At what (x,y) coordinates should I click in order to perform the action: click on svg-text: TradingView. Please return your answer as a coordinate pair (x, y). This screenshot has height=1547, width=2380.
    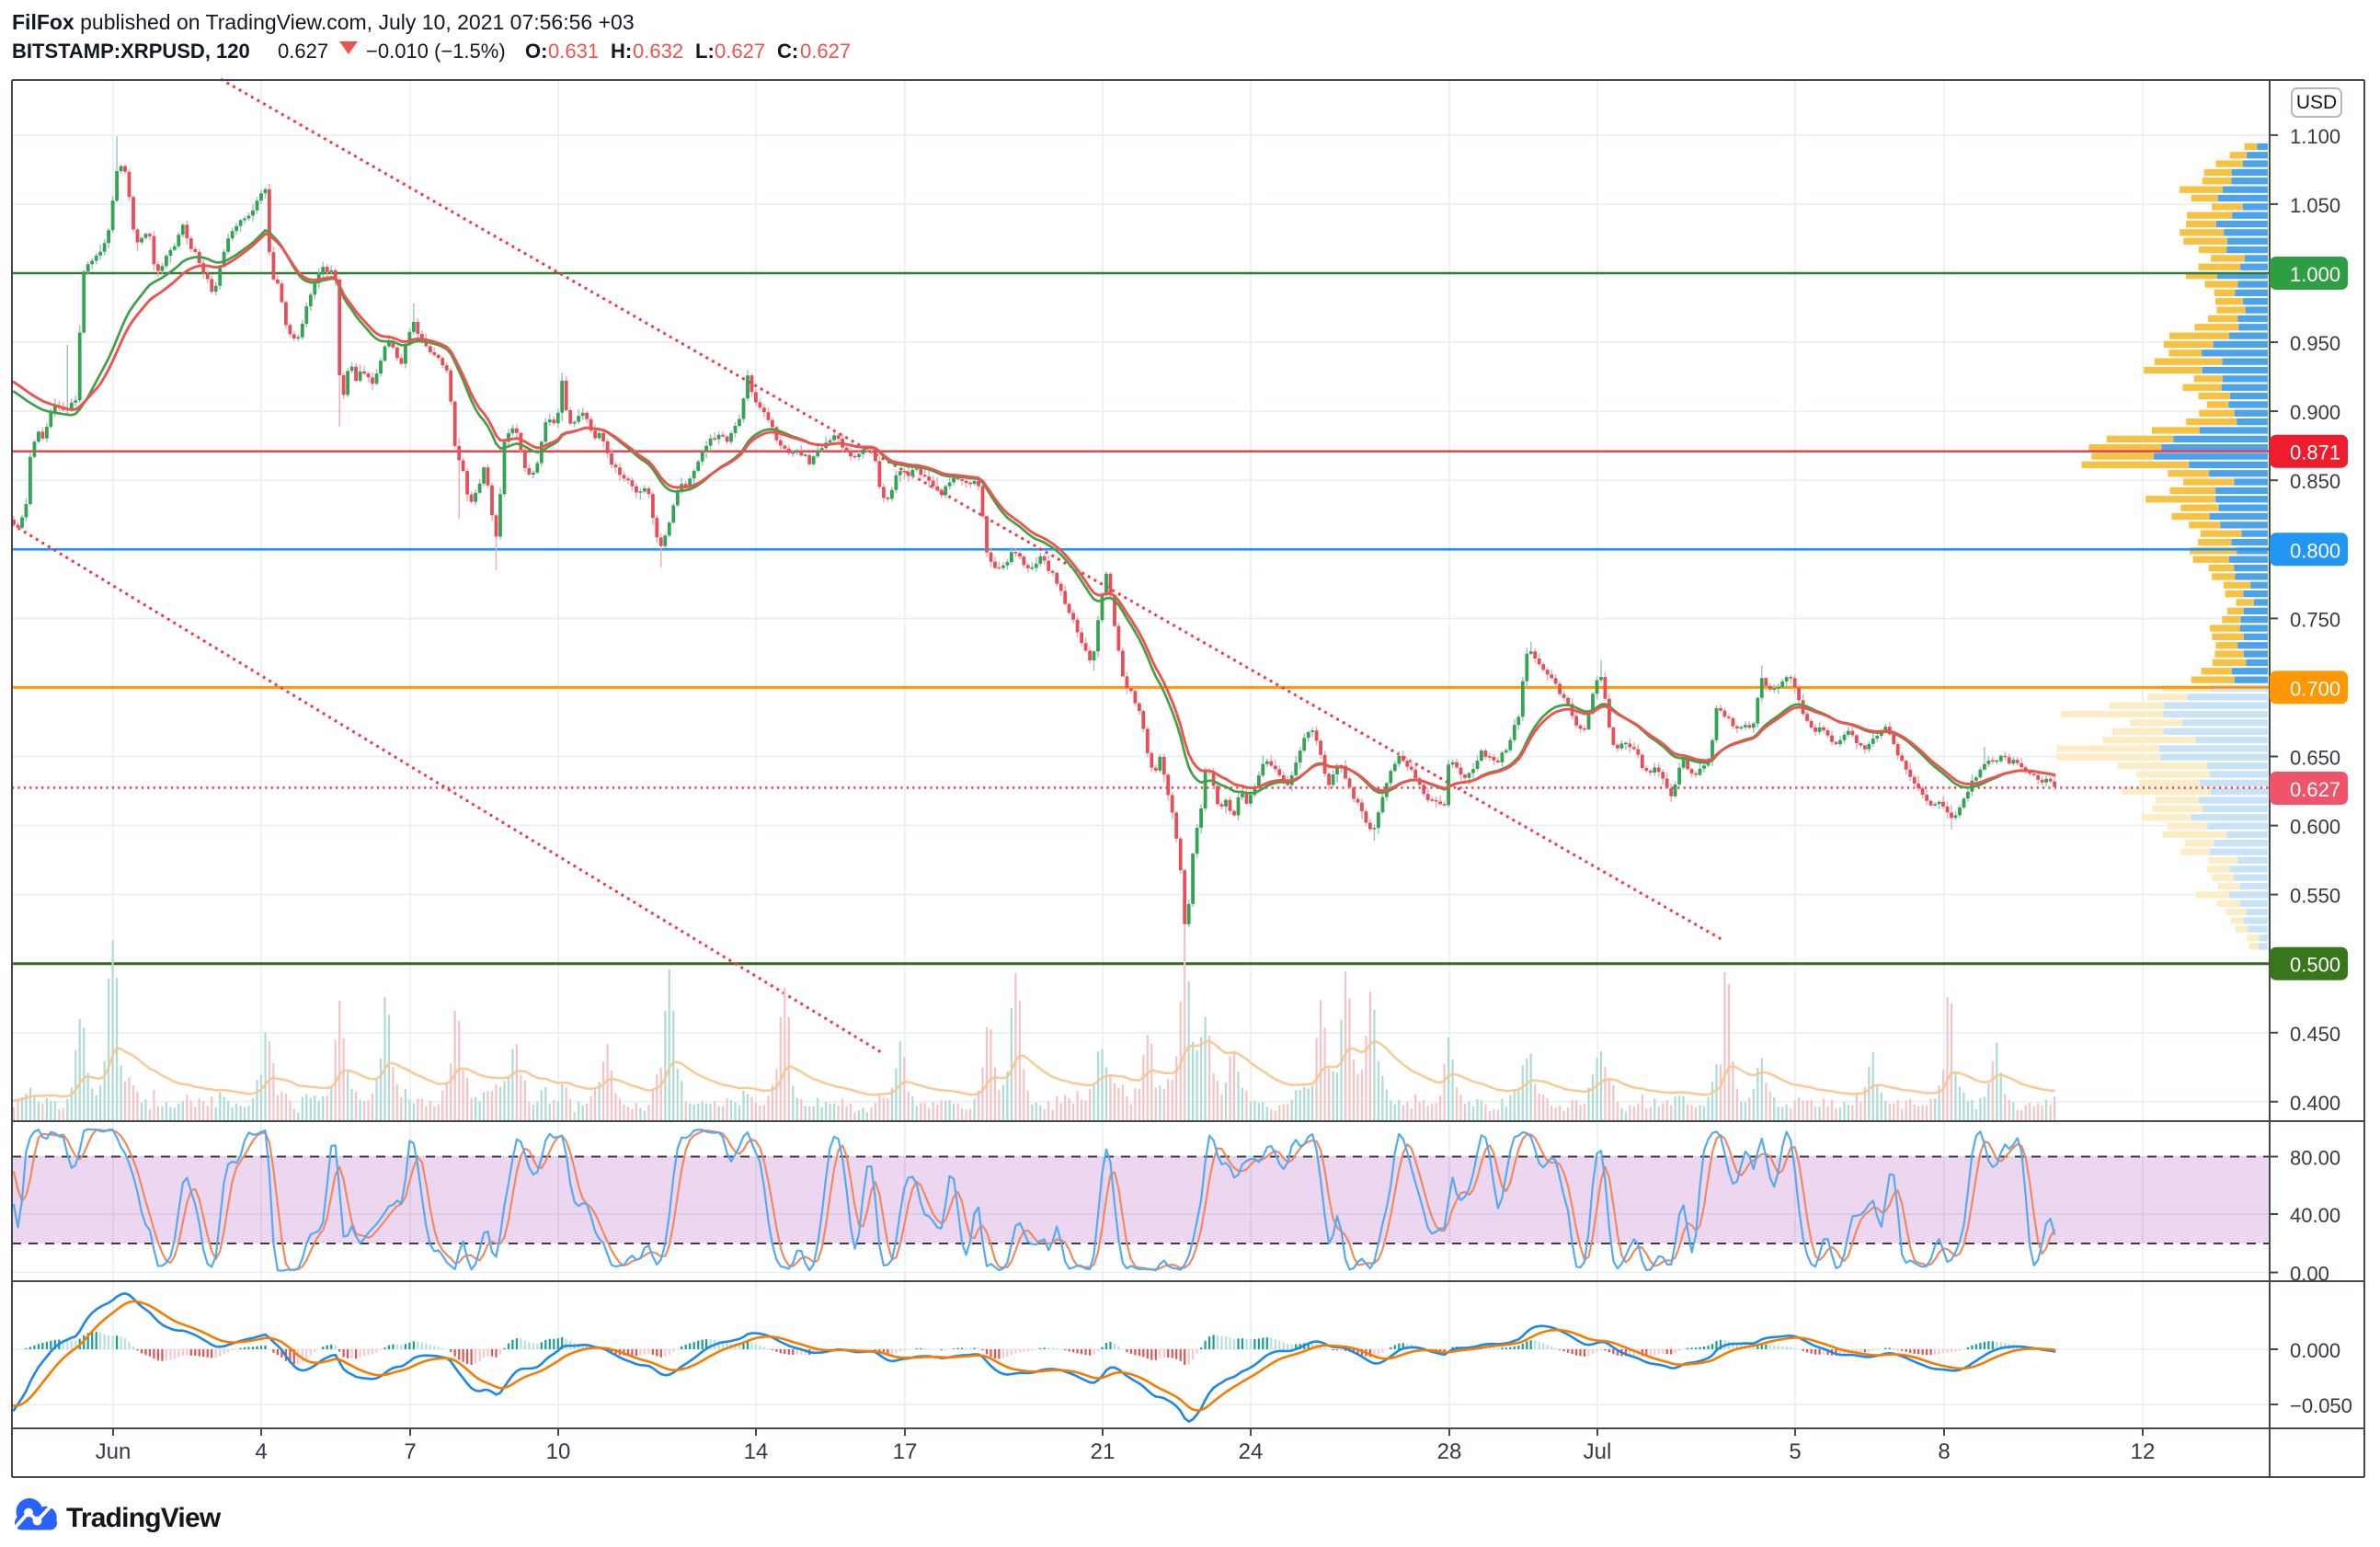
    Looking at the image, I should click on (144, 1518).